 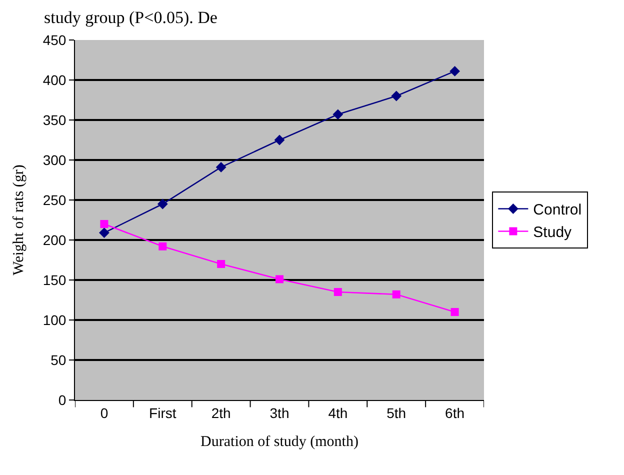 I want to click on y-tick-label: 0, so click(x=62, y=400).